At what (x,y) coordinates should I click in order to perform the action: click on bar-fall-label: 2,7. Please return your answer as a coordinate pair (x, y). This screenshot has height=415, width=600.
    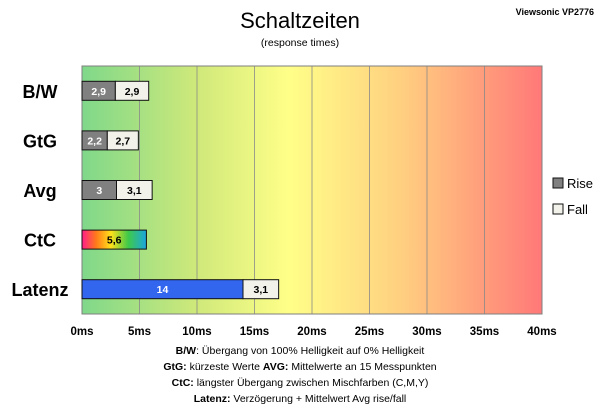
    Looking at the image, I should click on (123, 141).